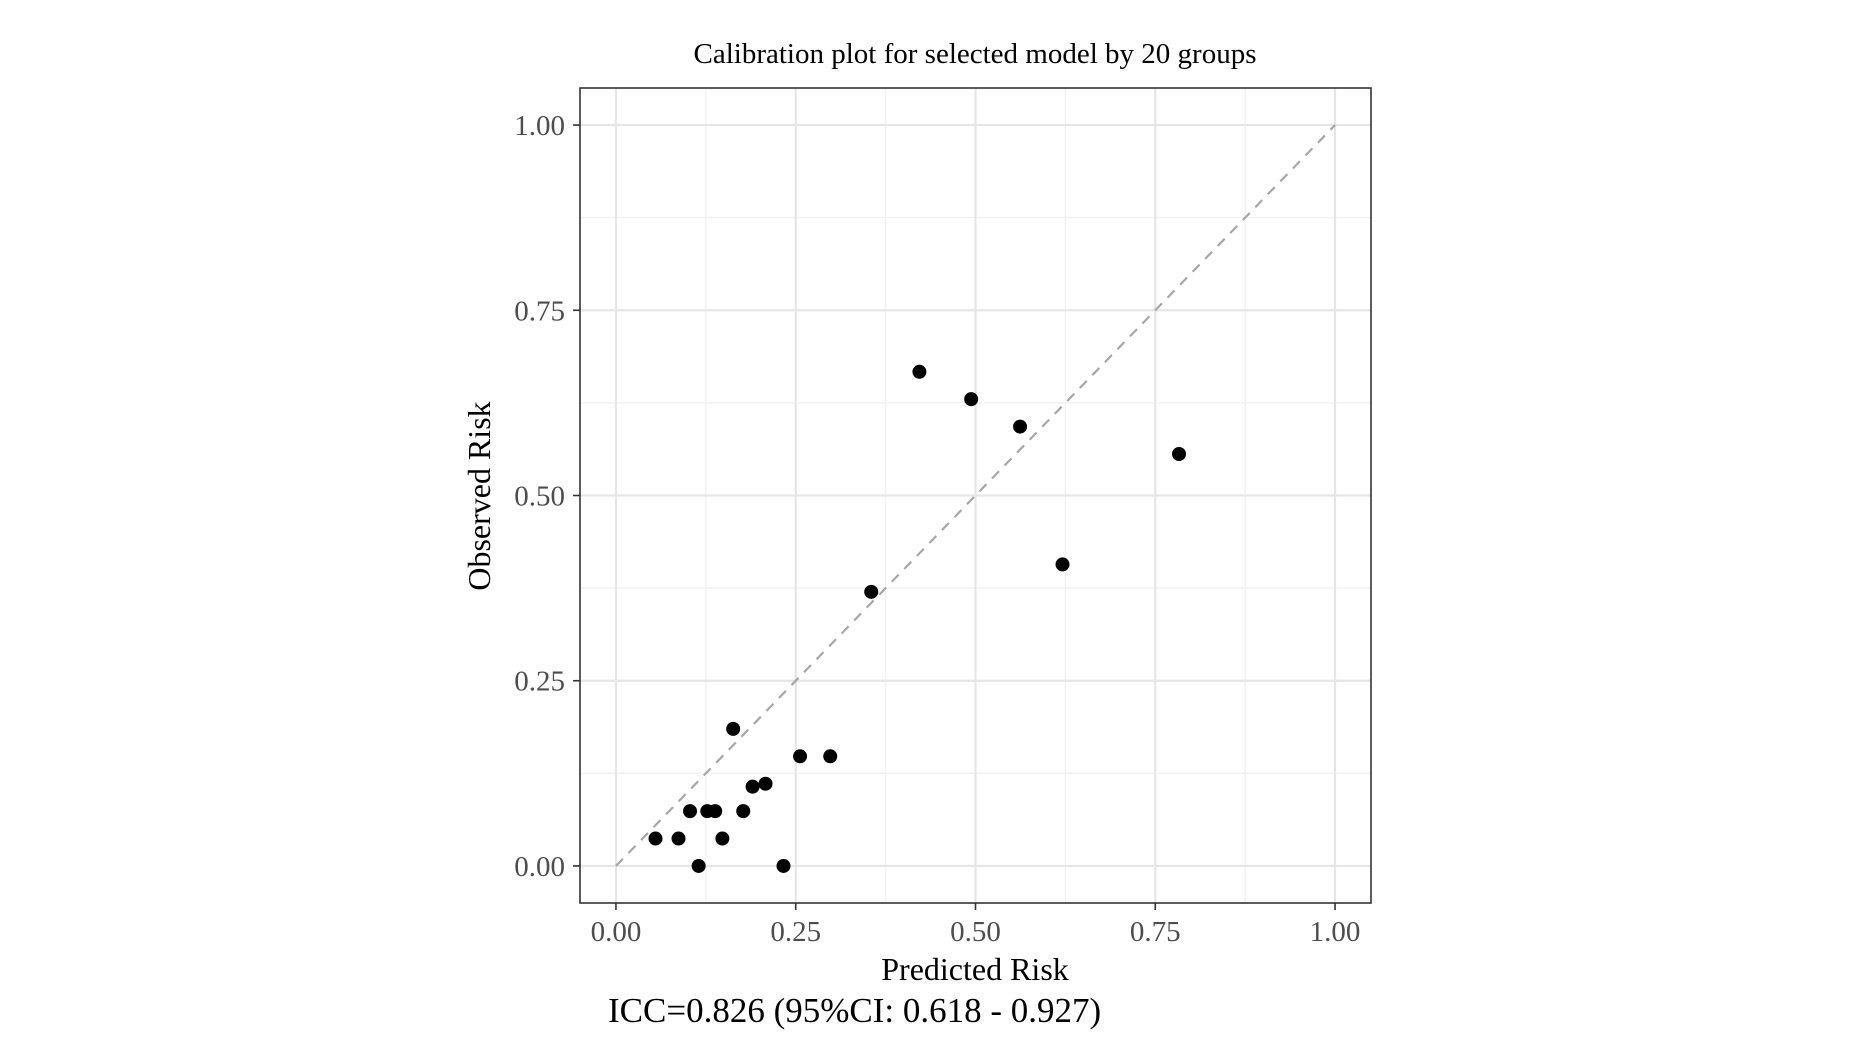 The height and width of the screenshot is (1047, 1871). What do you see at coordinates (854, 1010) in the screenshot?
I see `icc-annotation: ICC=0.826 (95%CI: 0.618 - 0.927)` at bounding box center [854, 1010].